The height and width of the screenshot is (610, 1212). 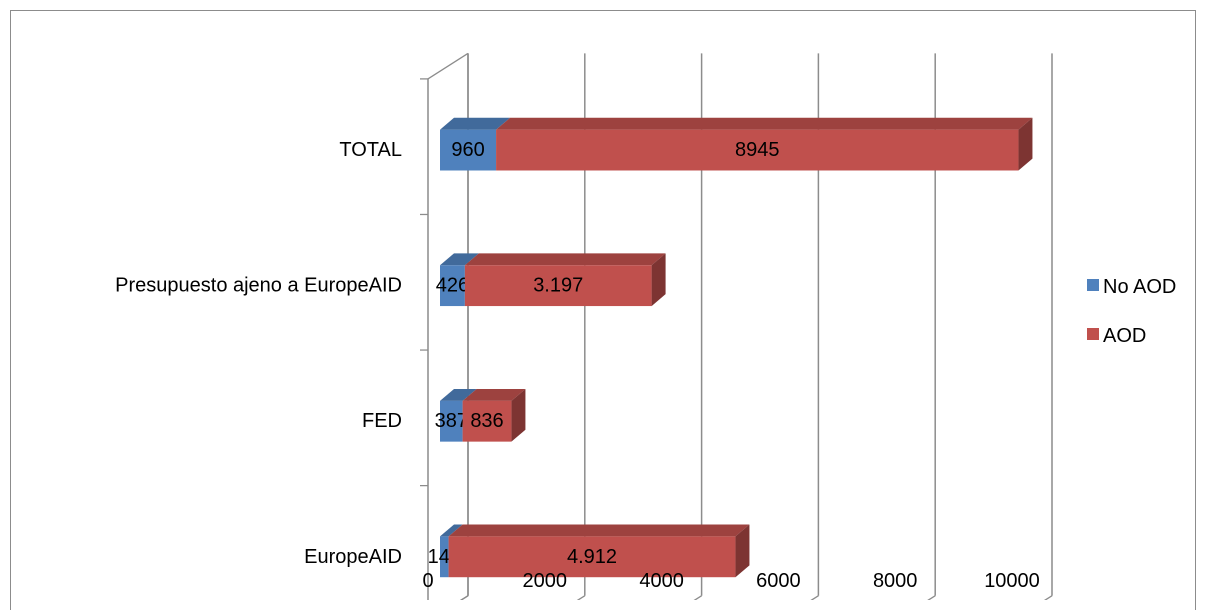 What do you see at coordinates (382, 421) in the screenshot?
I see `category-label: FED` at bounding box center [382, 421].